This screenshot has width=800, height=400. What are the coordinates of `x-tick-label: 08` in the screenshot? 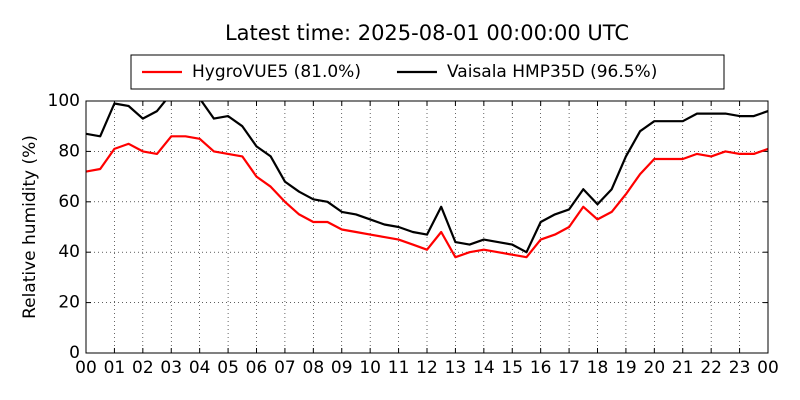 It's located at (314, 368).